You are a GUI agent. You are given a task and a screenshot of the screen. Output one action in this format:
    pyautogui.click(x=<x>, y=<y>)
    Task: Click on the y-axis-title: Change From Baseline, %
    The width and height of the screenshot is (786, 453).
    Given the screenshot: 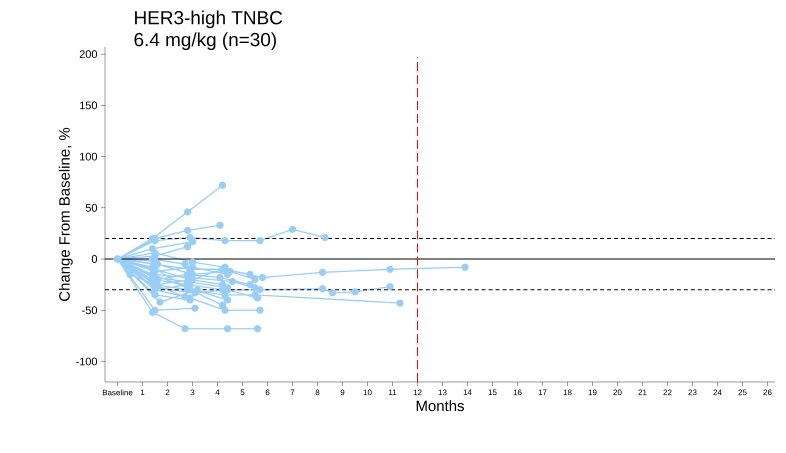 What is the action you would take?
    pyautogui.click(x=65, y=214)
    